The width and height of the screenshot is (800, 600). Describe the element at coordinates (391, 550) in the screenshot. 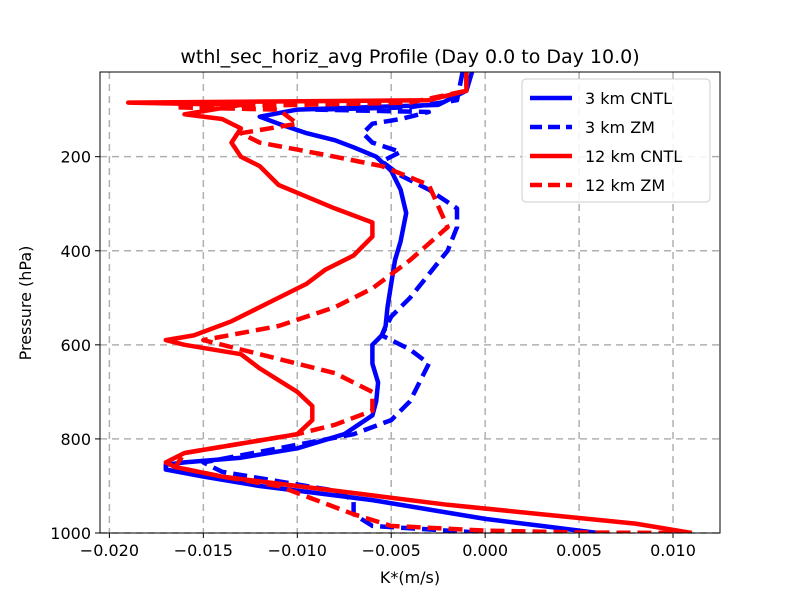

I see `x-tick-label: −0.005` at that location.